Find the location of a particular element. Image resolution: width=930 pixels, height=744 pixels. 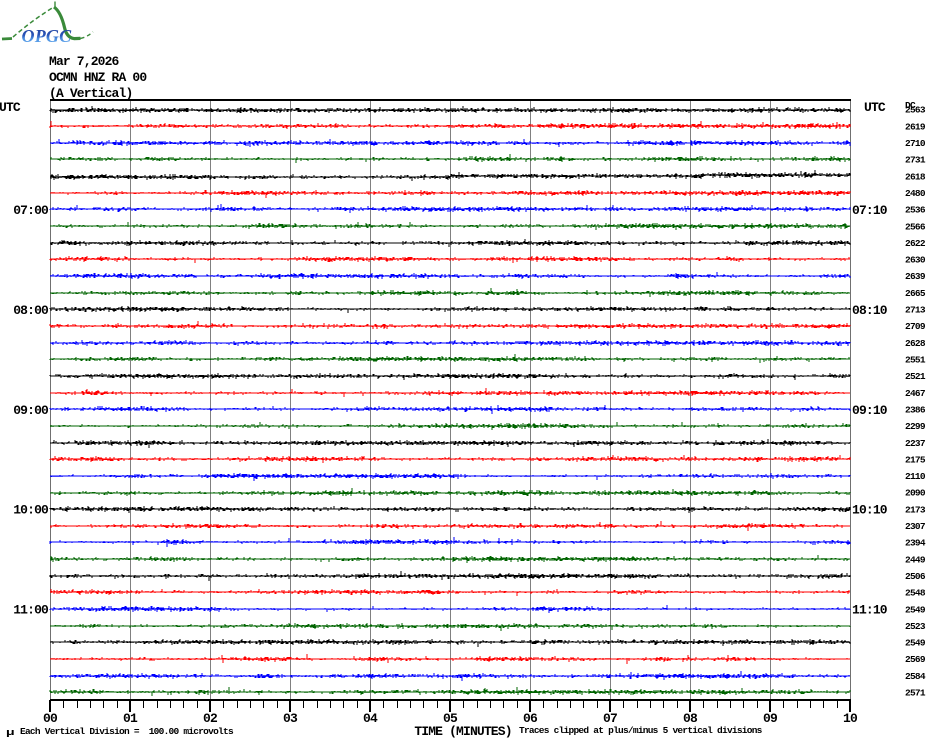

svg-text: 2630 is located at coordinates (915, 260).